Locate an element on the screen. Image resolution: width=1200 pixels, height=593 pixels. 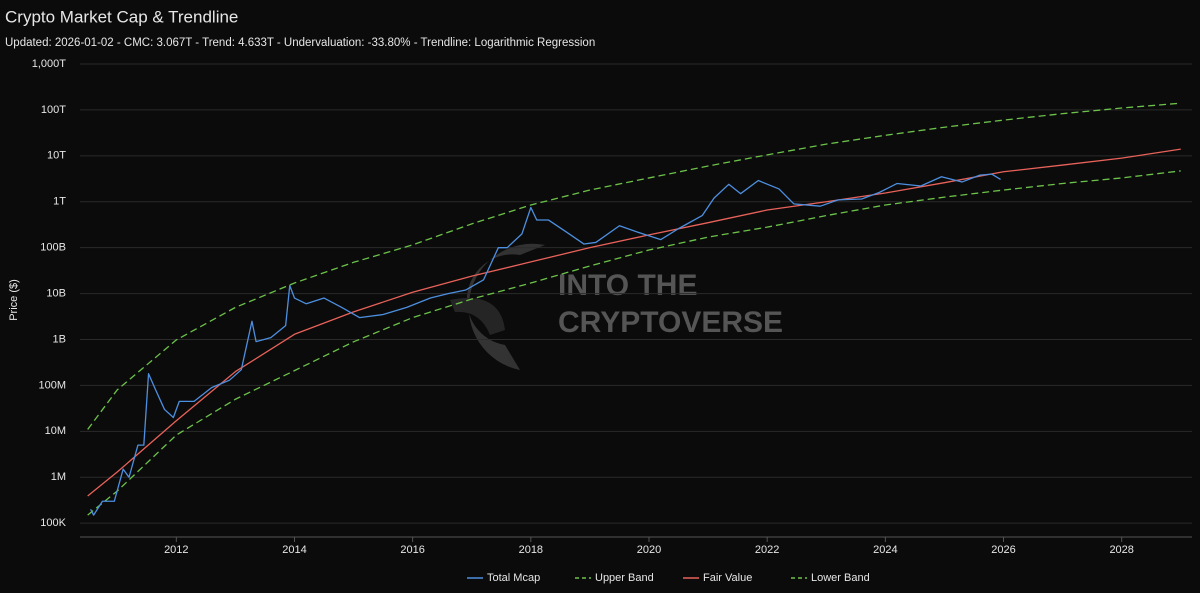
y-tick-label: 1,000T is located at coordinates (49, 64).